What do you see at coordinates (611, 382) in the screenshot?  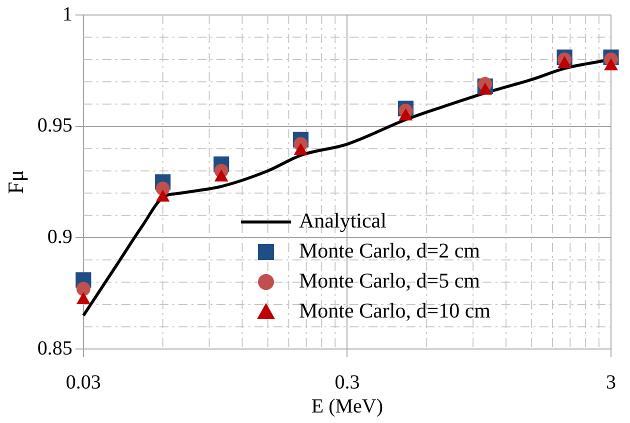 I see `x-tick-label: 3` at bounding box center [611, 382].